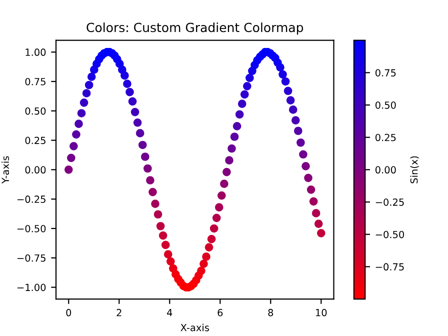 The width and height of the screenshot is (448, 336). I want to click on chart-title: Colors: Custom Gradient Colormap, so click(195, 28).